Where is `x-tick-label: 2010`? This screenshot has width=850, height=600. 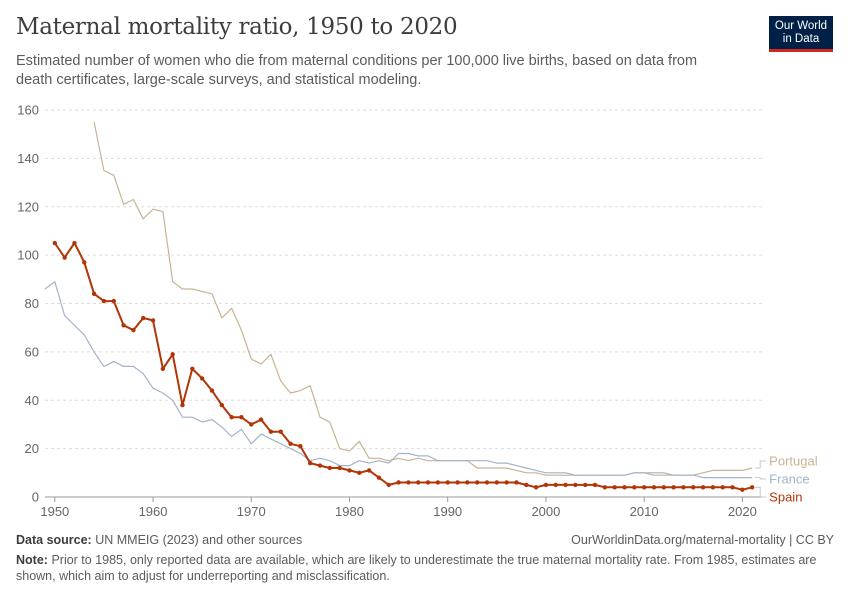 x-tick-label: 2010 is located at coordinates (644, 511).